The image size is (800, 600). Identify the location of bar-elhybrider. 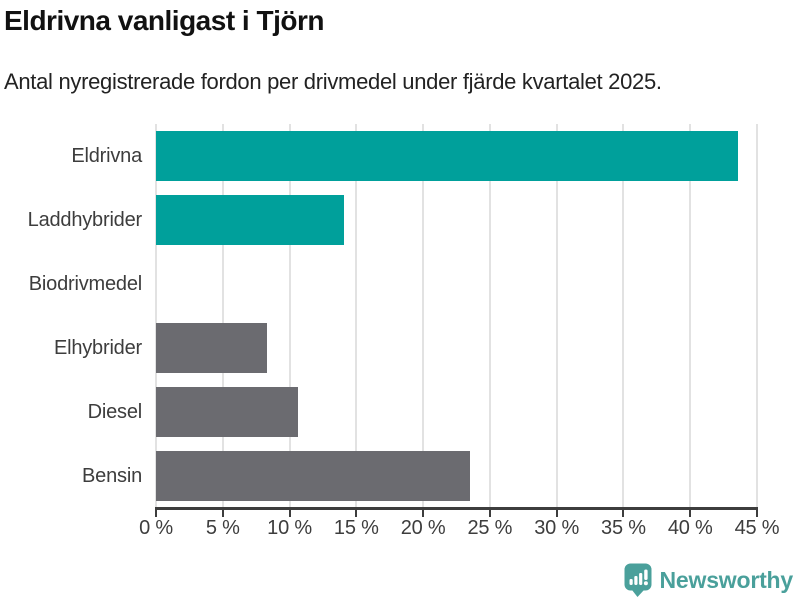
(211, 348).